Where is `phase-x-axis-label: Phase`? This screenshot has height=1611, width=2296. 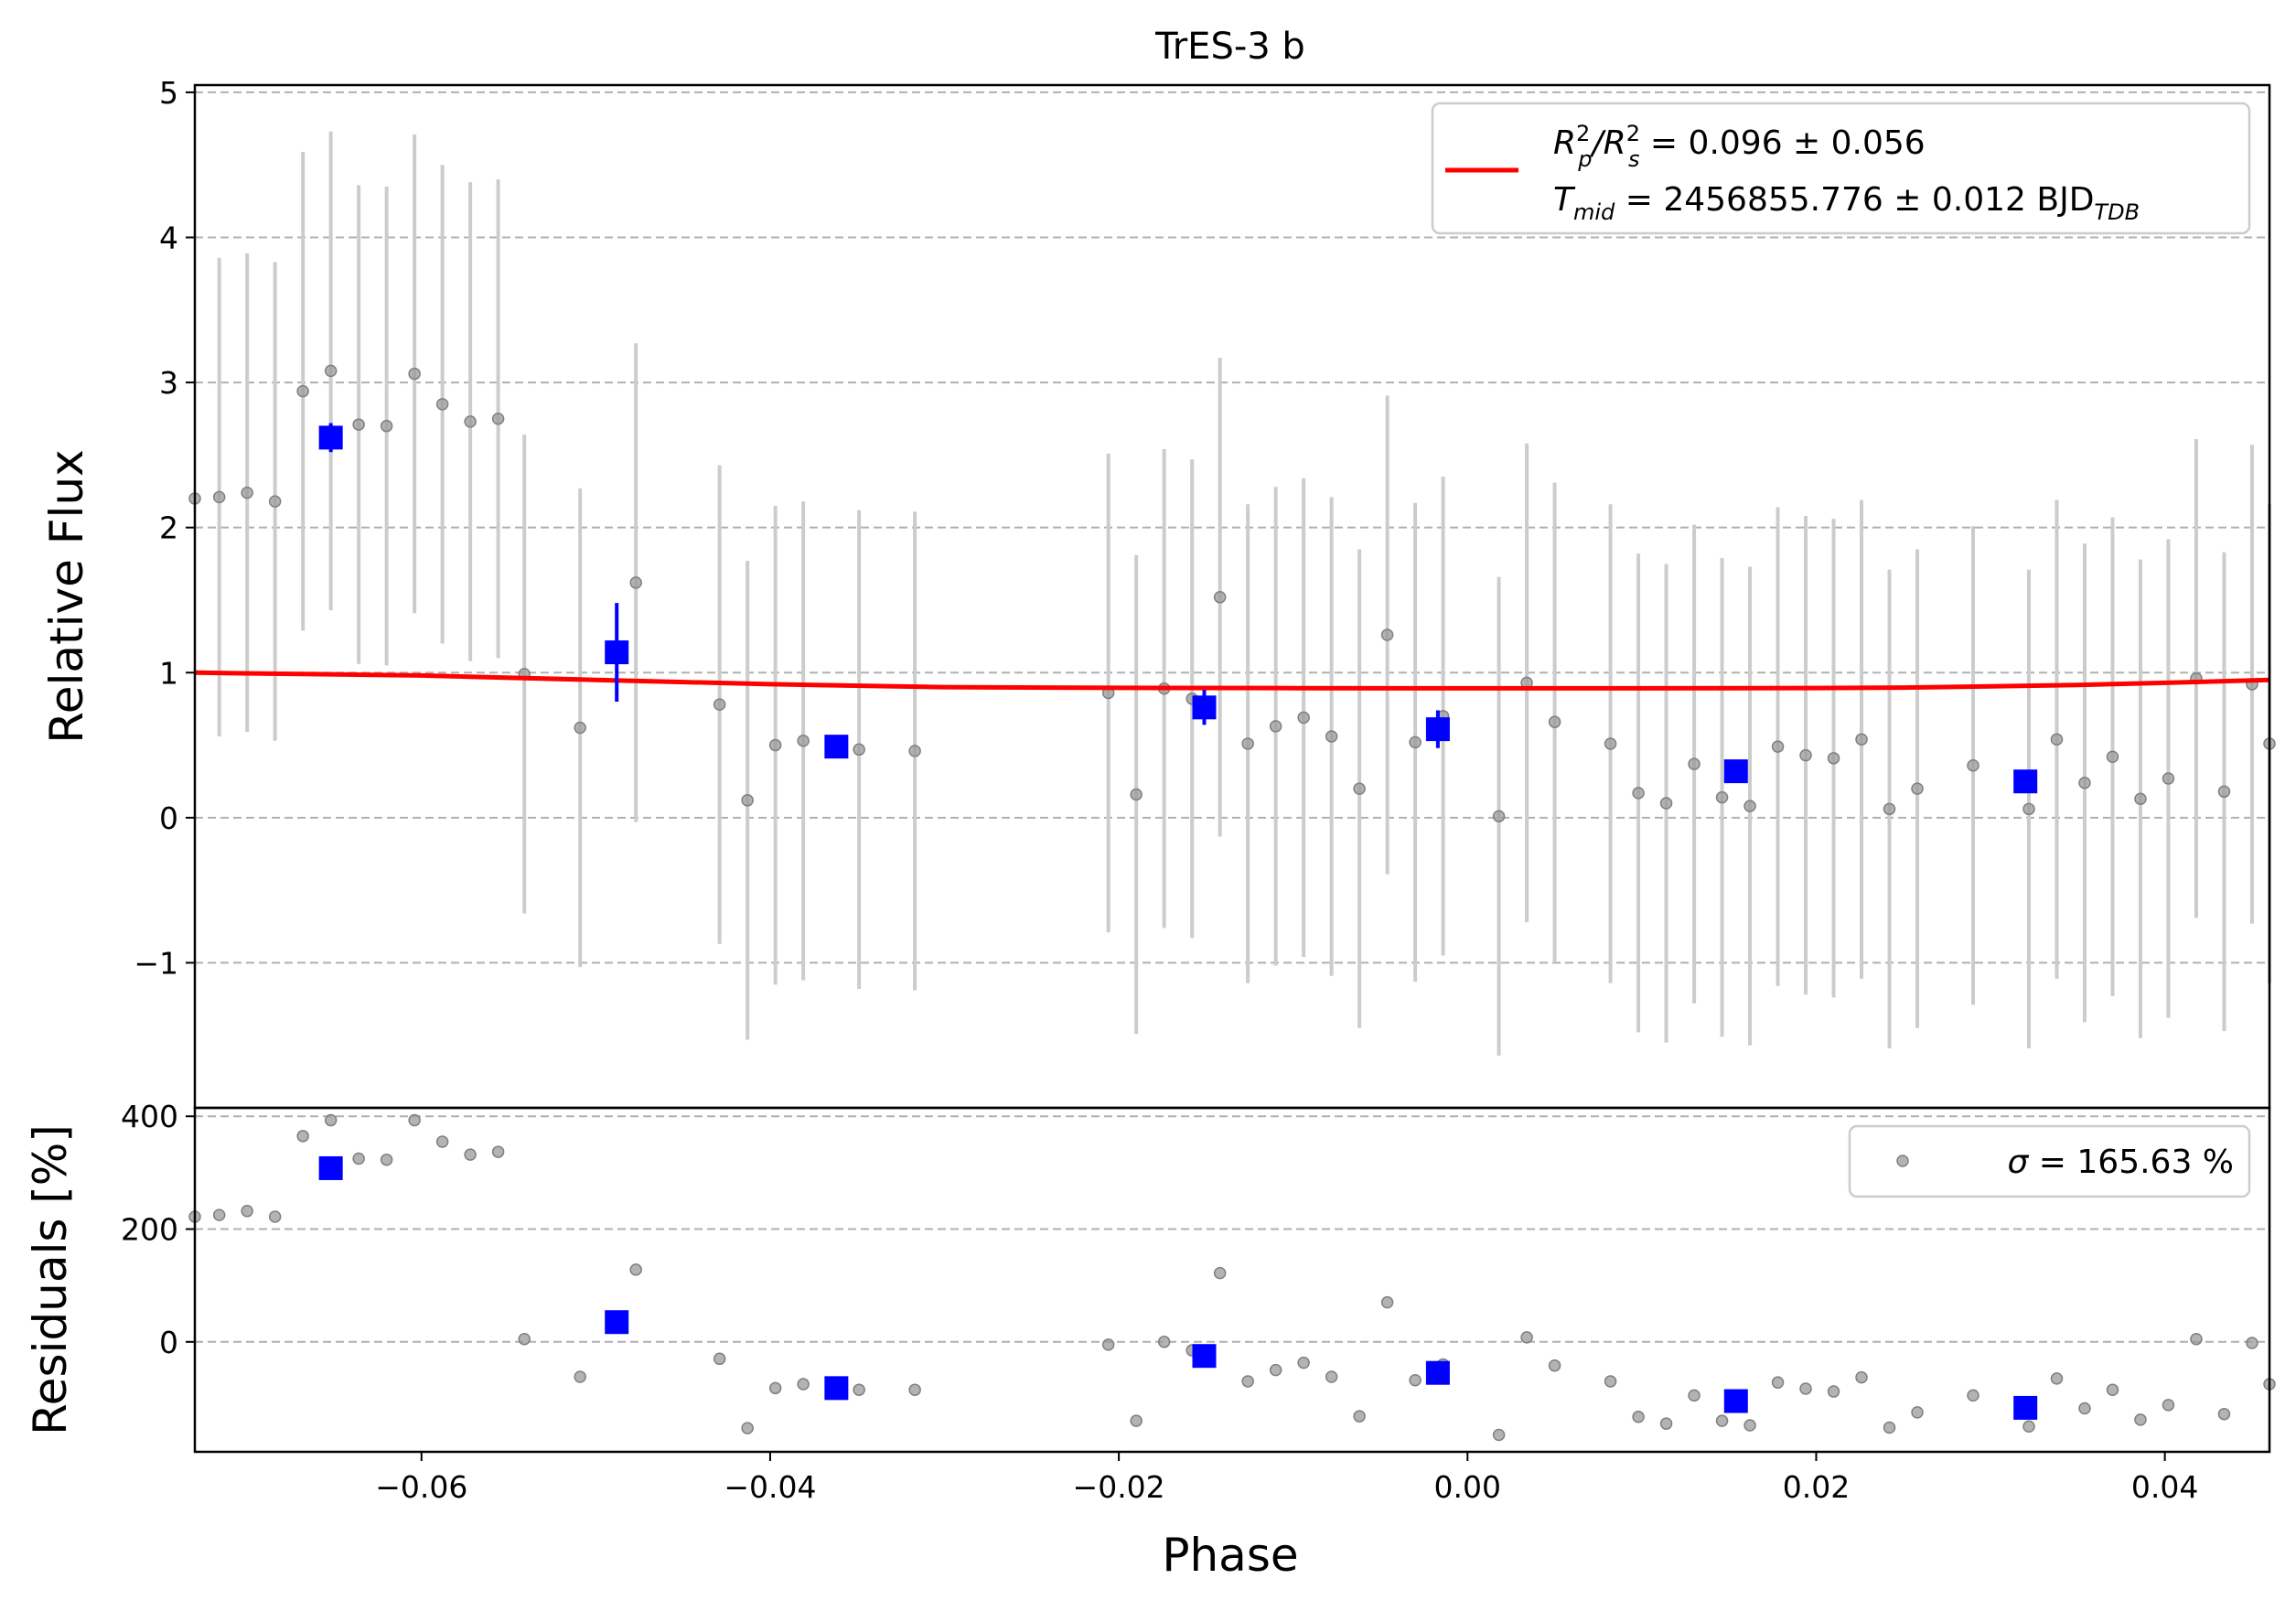 phase-x-axis-label: Phase is located at coordinates (1230, 1555).